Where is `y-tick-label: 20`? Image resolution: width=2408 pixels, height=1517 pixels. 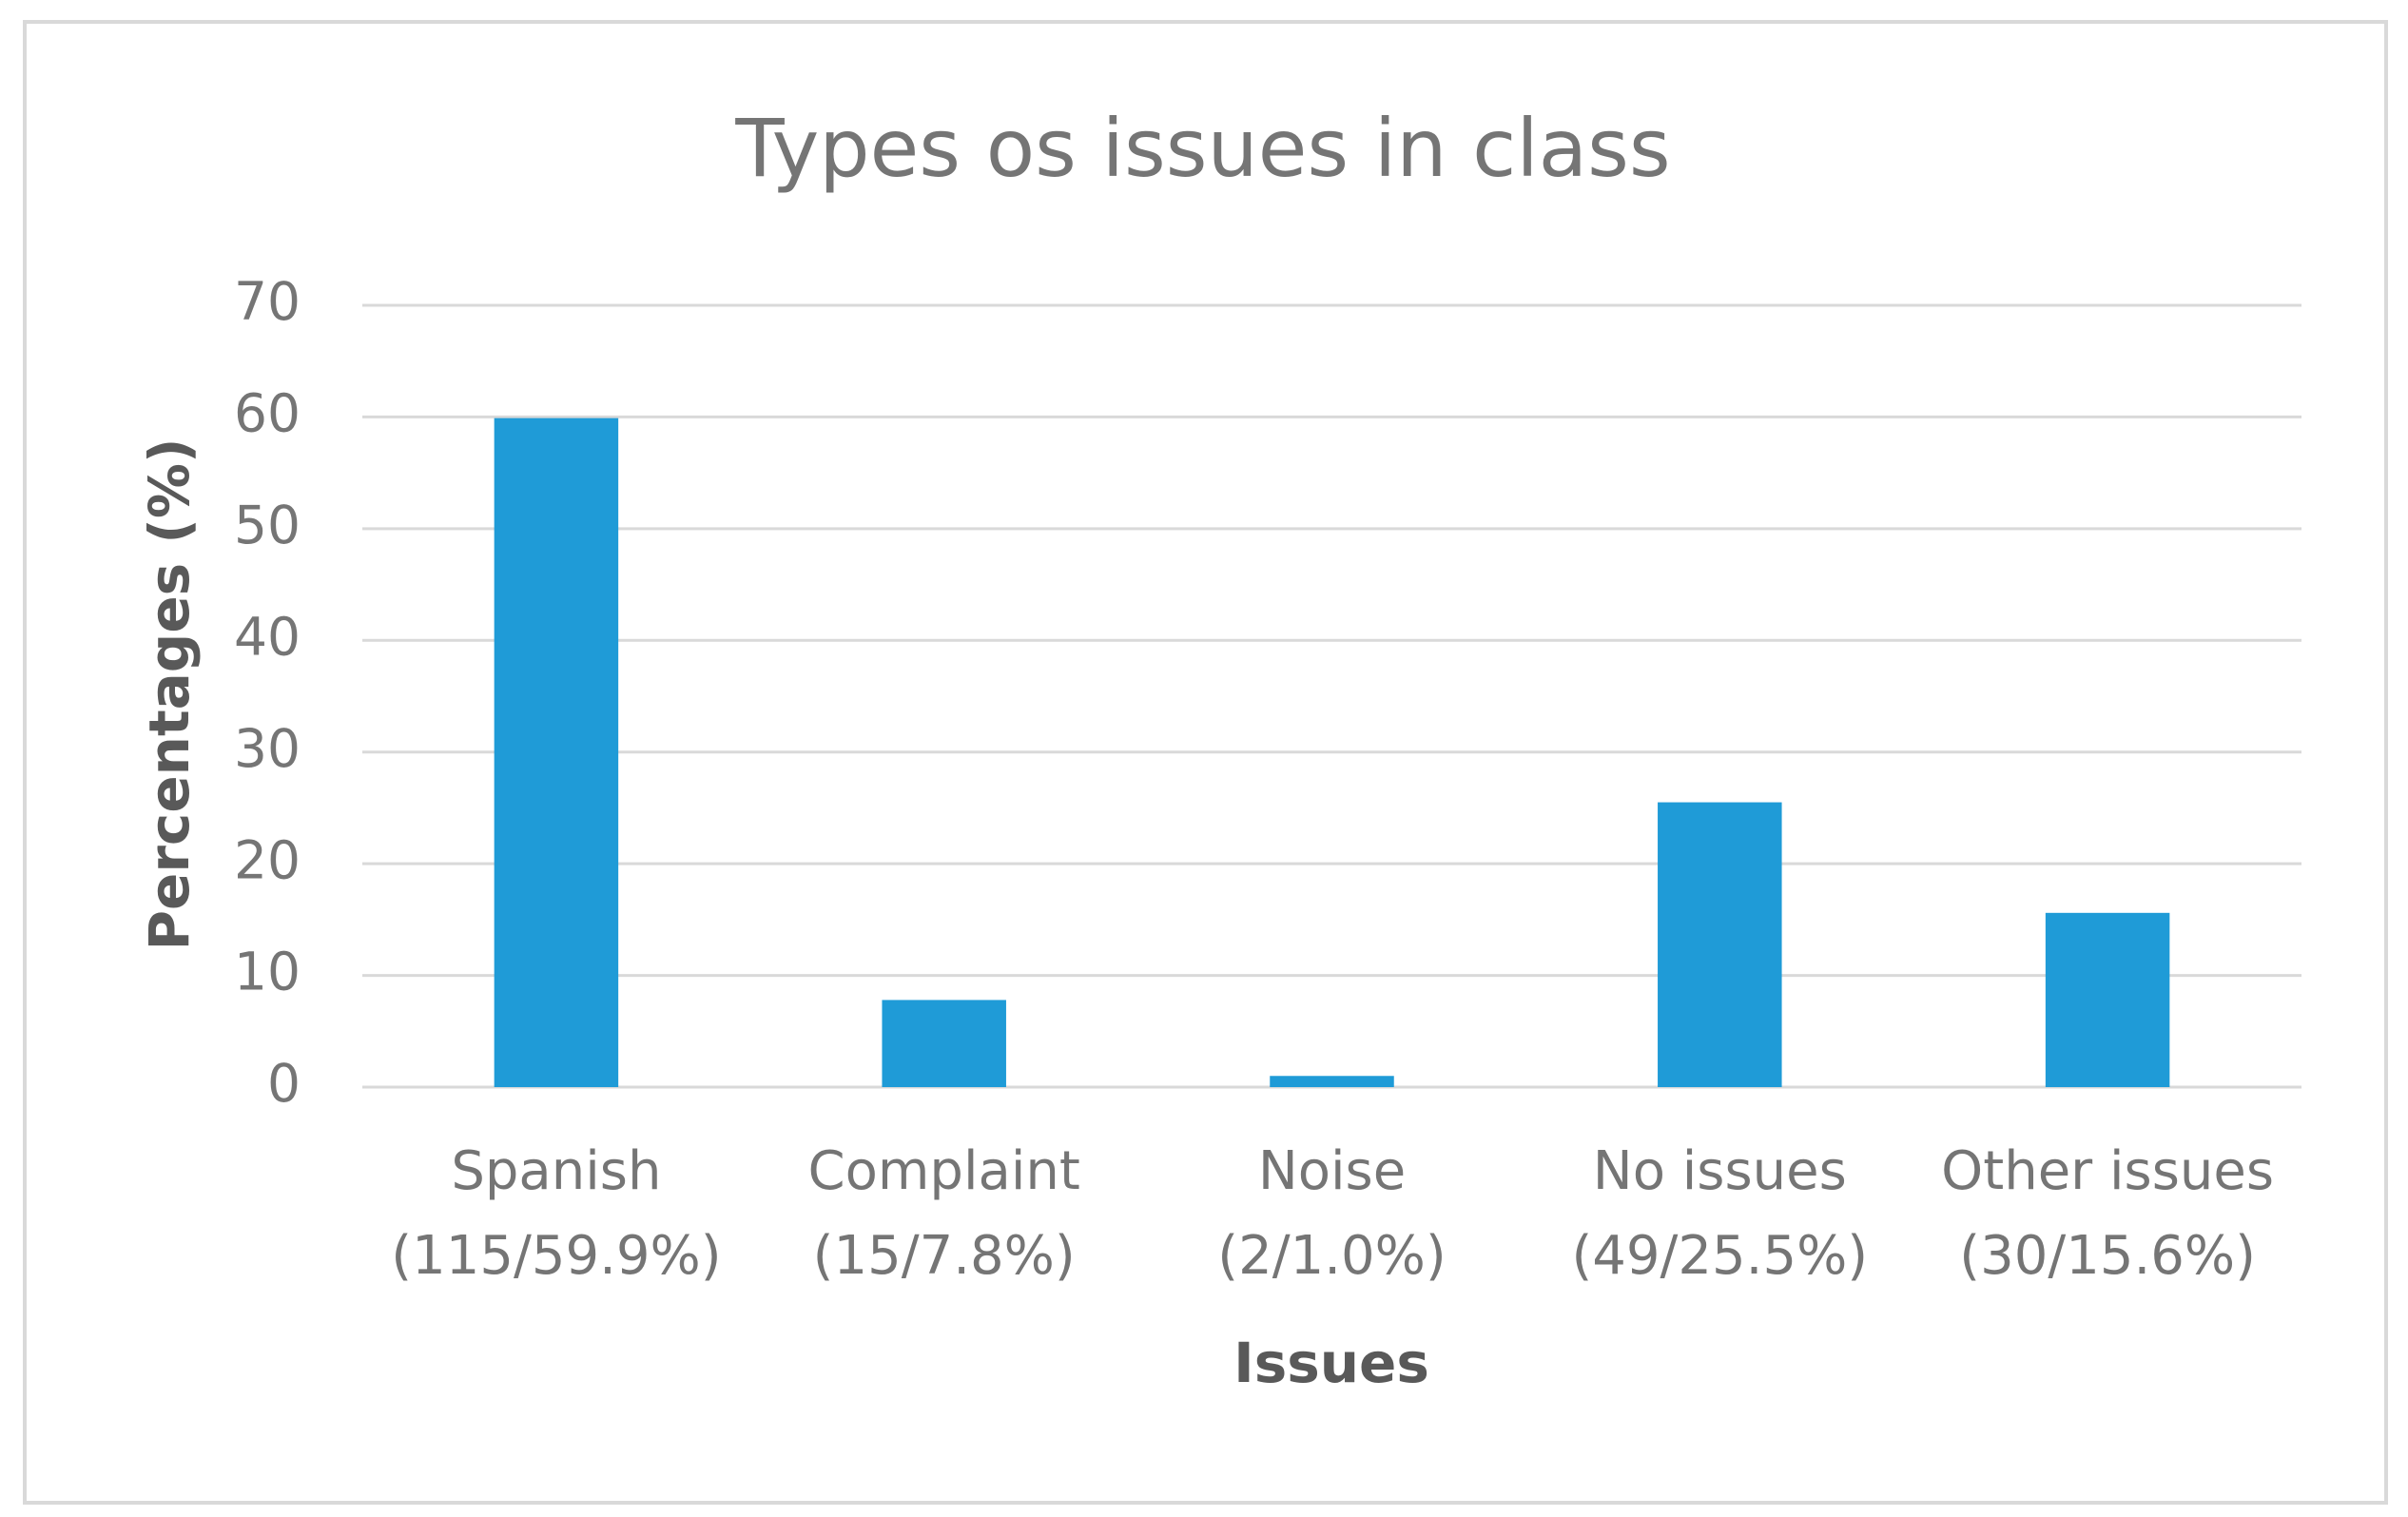
y-tick-label: 20 is located at coordinates (267, 859).